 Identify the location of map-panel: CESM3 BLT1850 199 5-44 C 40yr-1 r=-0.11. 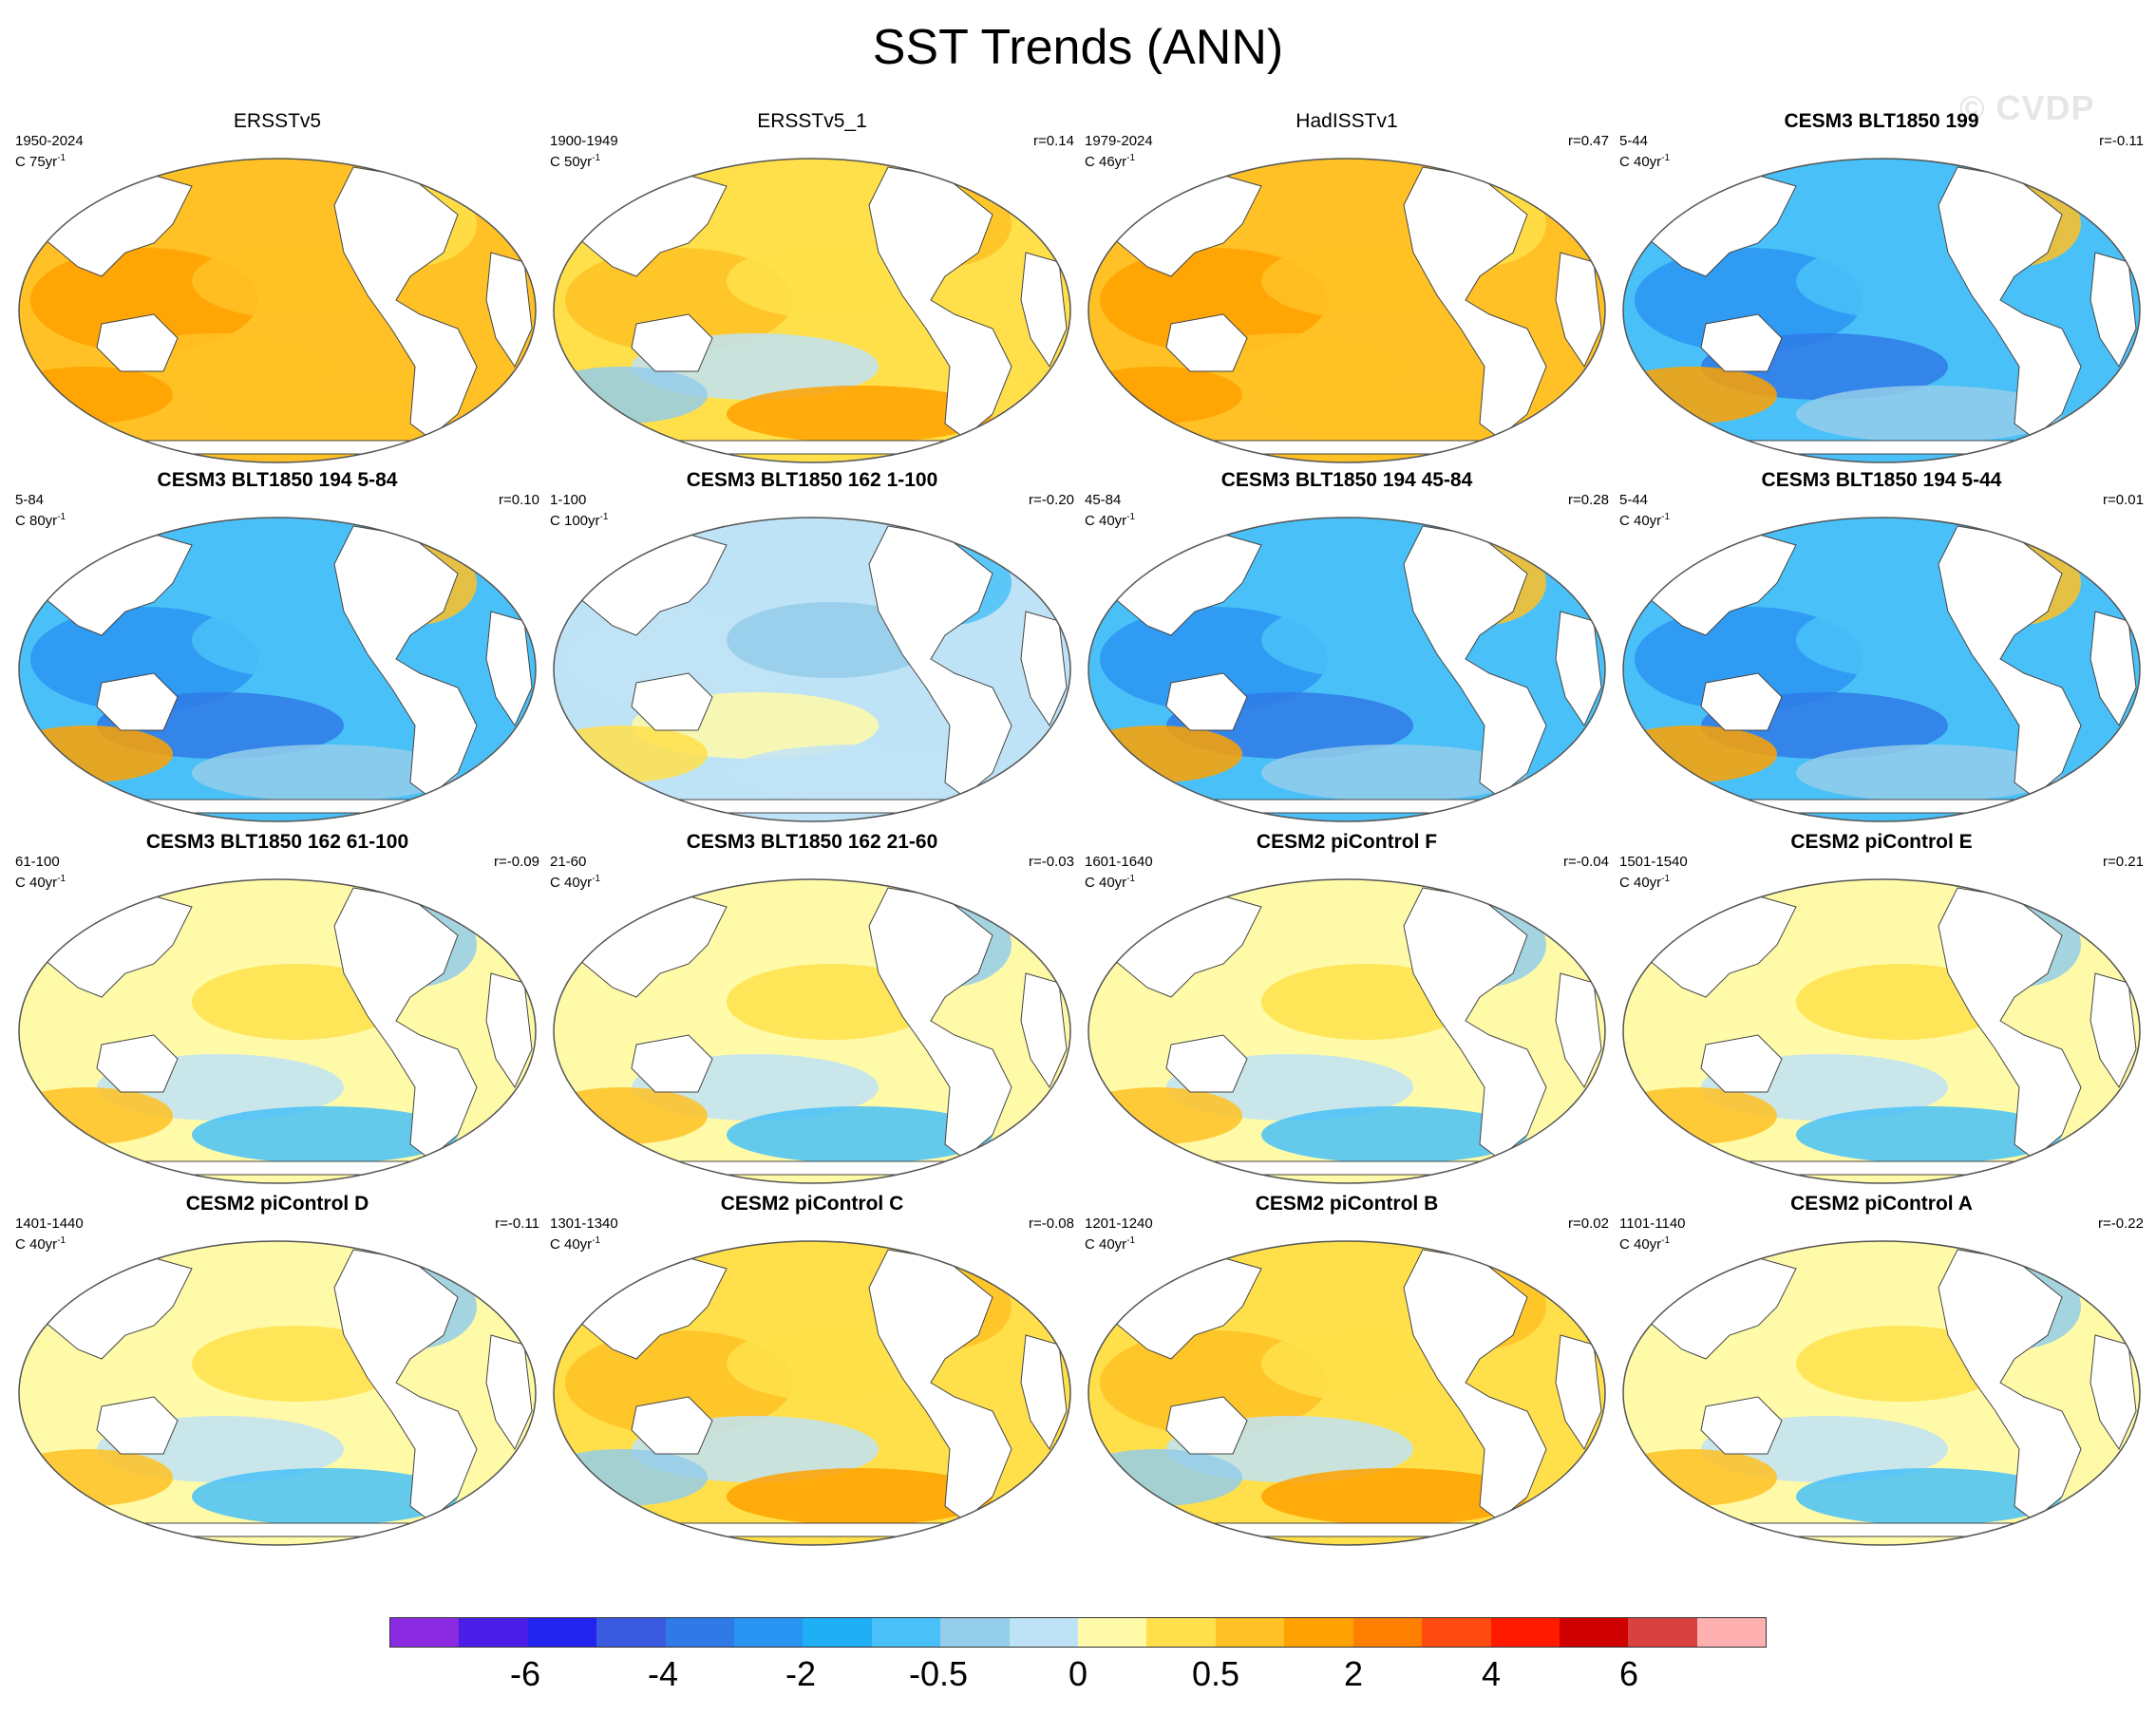
(1882, 290).